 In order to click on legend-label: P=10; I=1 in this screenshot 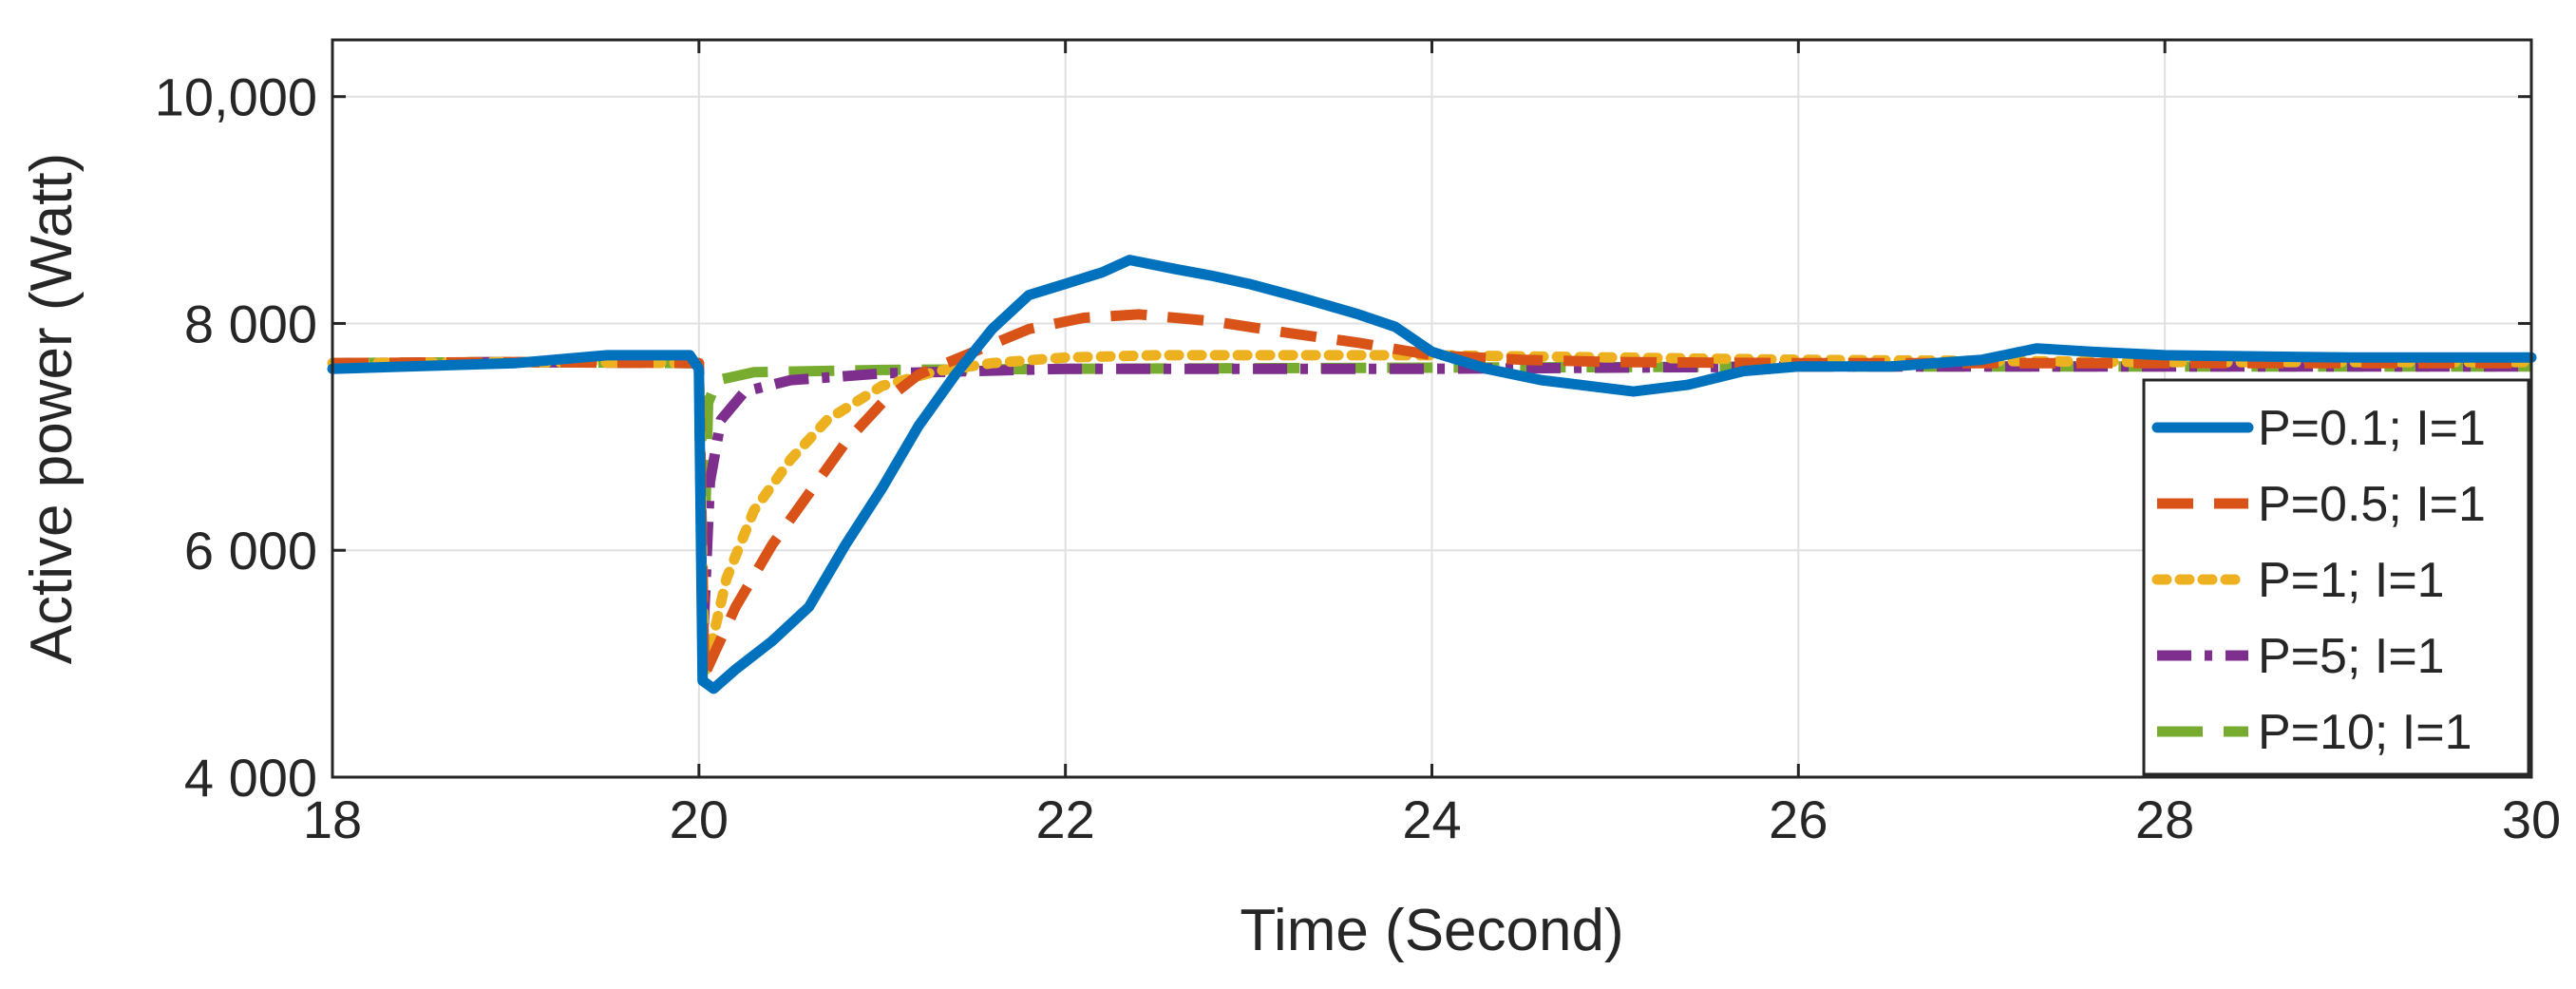, I will do `click(2365, 733)`.